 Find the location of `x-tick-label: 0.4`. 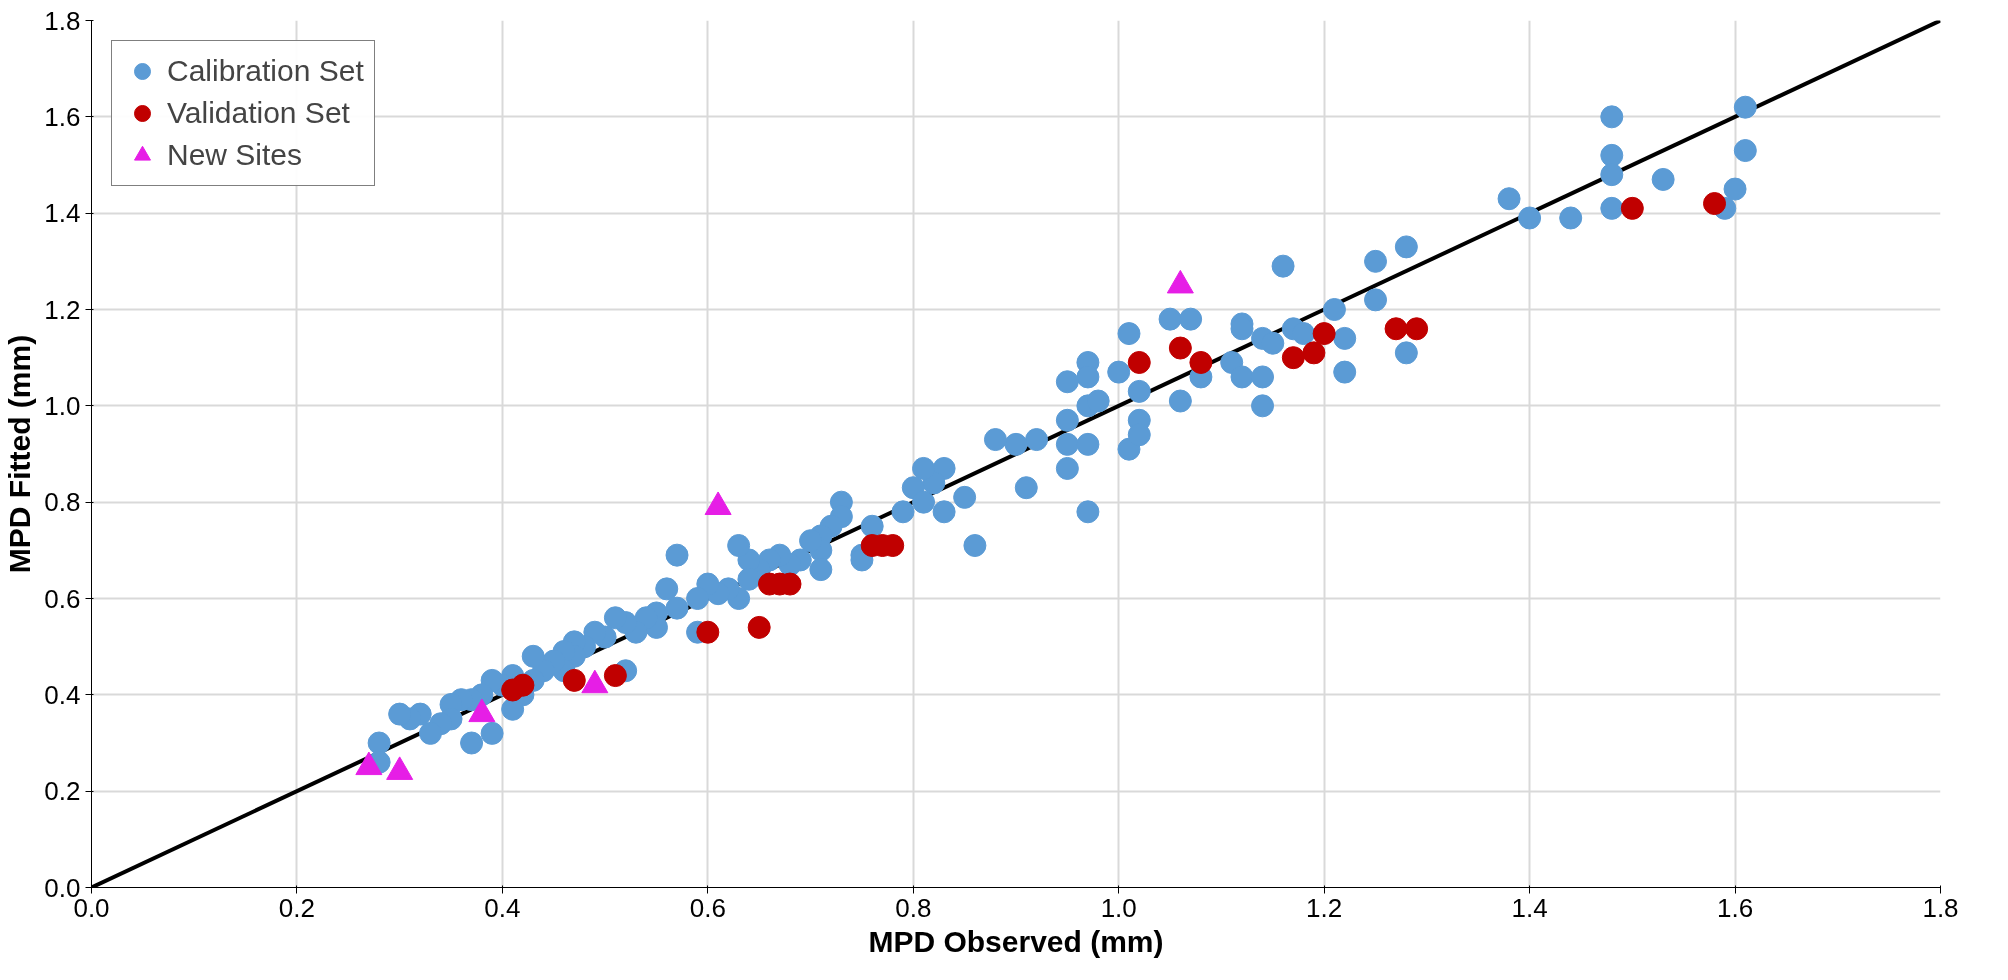

x-tick-label: 0.4 is located at coordinates (502, 907).